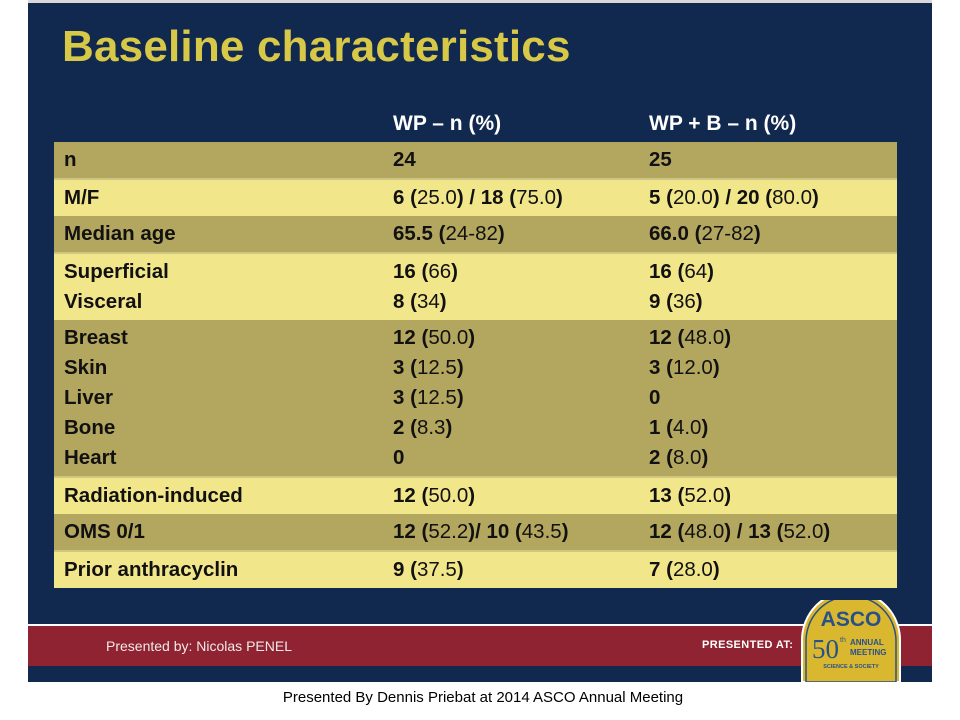  Describe the element at coordinates (773, 495) in the screenshot. I see `cell-wpb: 13 (52.0)` at that location.